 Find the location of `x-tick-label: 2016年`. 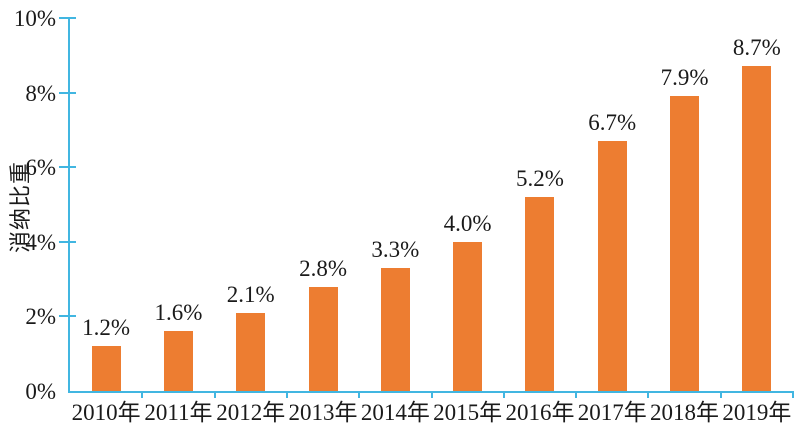

x-tick-label: 2016年 is located at coordinates (540, 412).